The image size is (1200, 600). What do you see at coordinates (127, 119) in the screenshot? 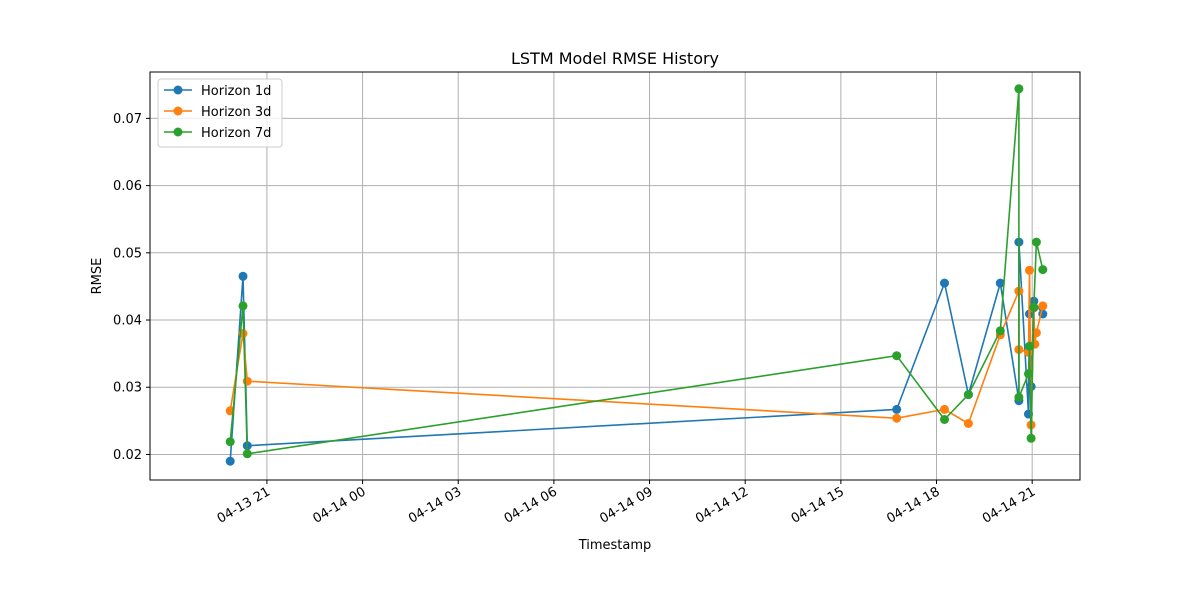
I see `y-tick-label: 0.07` at bounding box center [127, 119].